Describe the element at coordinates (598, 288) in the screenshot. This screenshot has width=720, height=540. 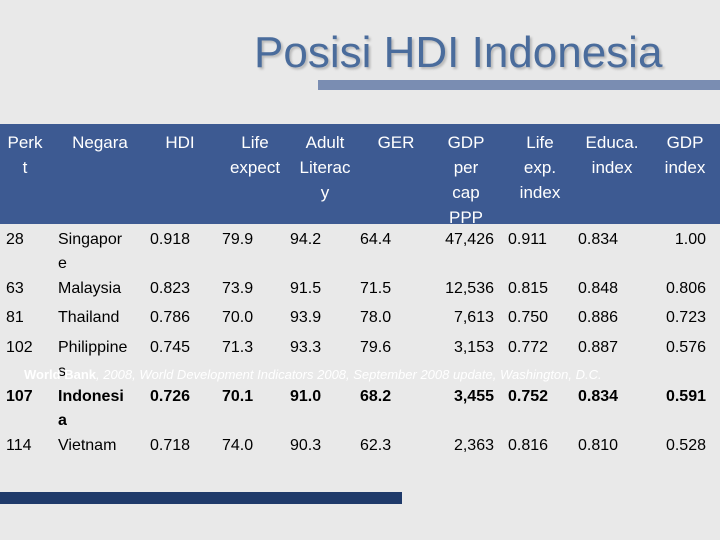
I see `cell-edu-idx: 0.848` at that location.